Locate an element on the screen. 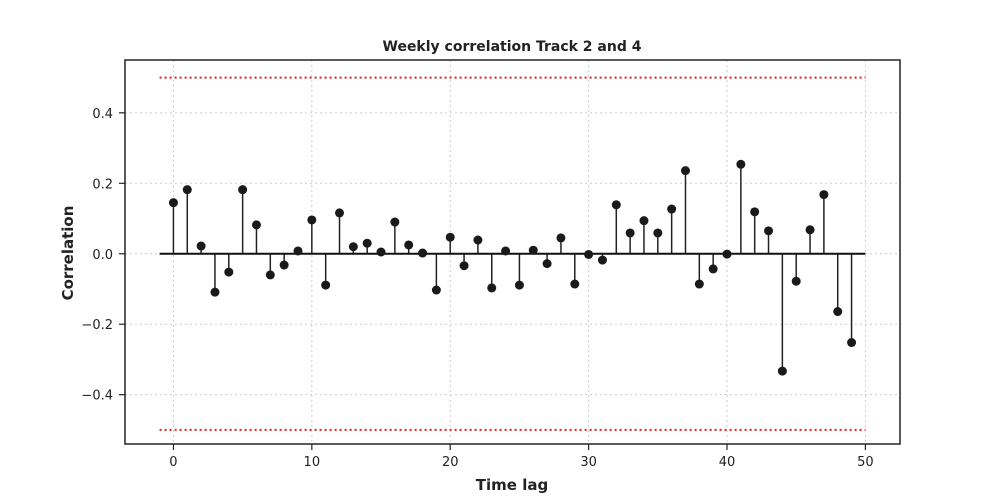  y-tick-label: −0.2 is located at coordinates (97, 325).